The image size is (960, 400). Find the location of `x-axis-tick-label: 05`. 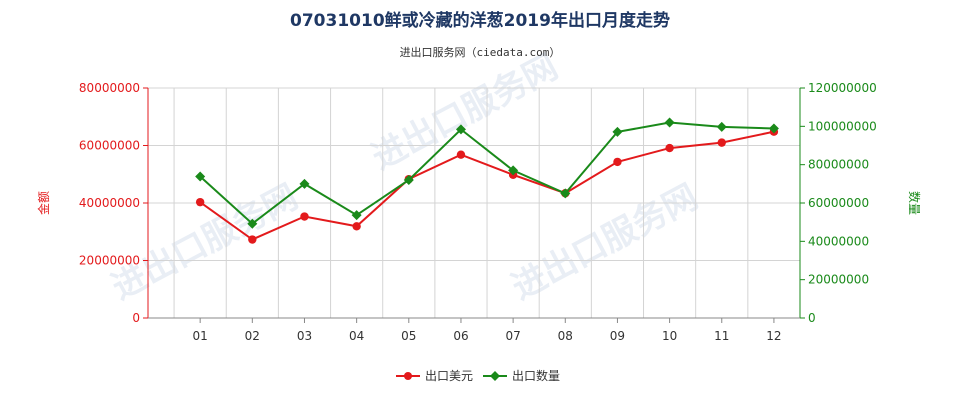

x-axis-tick-label: 05 is located at coordinates (408, 336).